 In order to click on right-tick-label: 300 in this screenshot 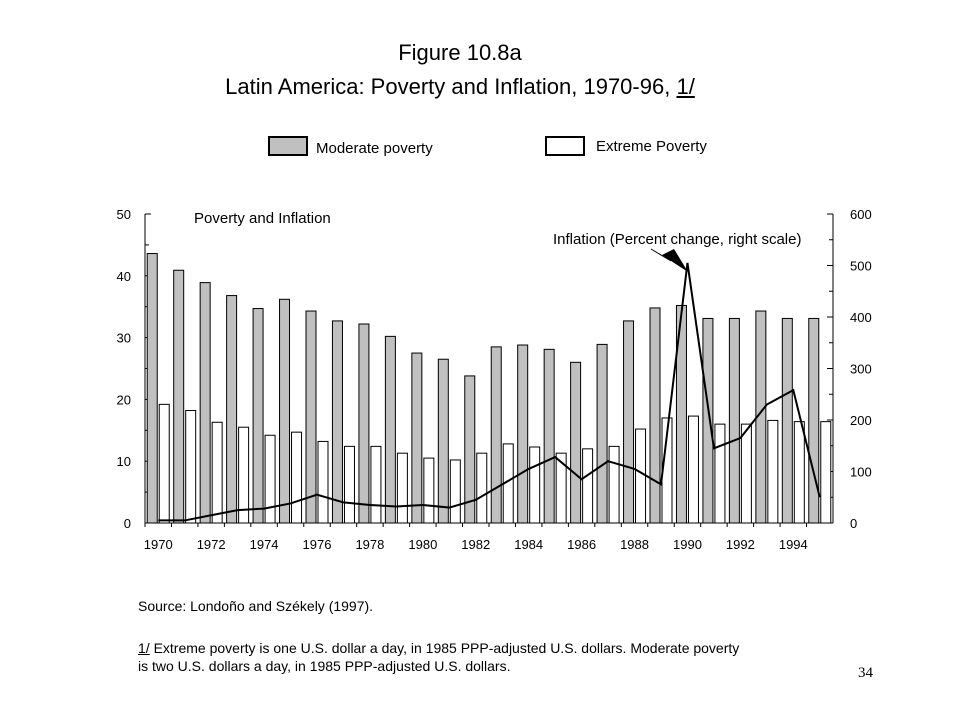, I will do `click(861, 369)`.